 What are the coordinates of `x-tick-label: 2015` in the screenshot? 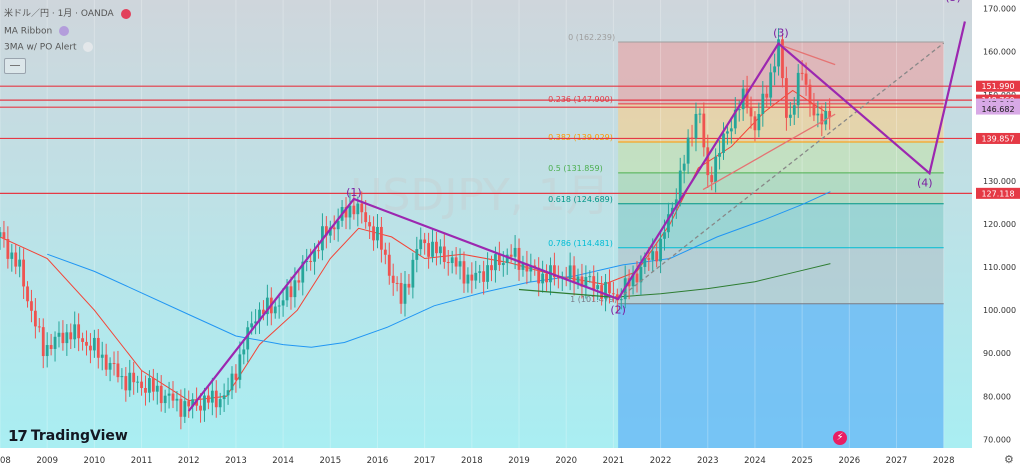 It's located at (330, 461).